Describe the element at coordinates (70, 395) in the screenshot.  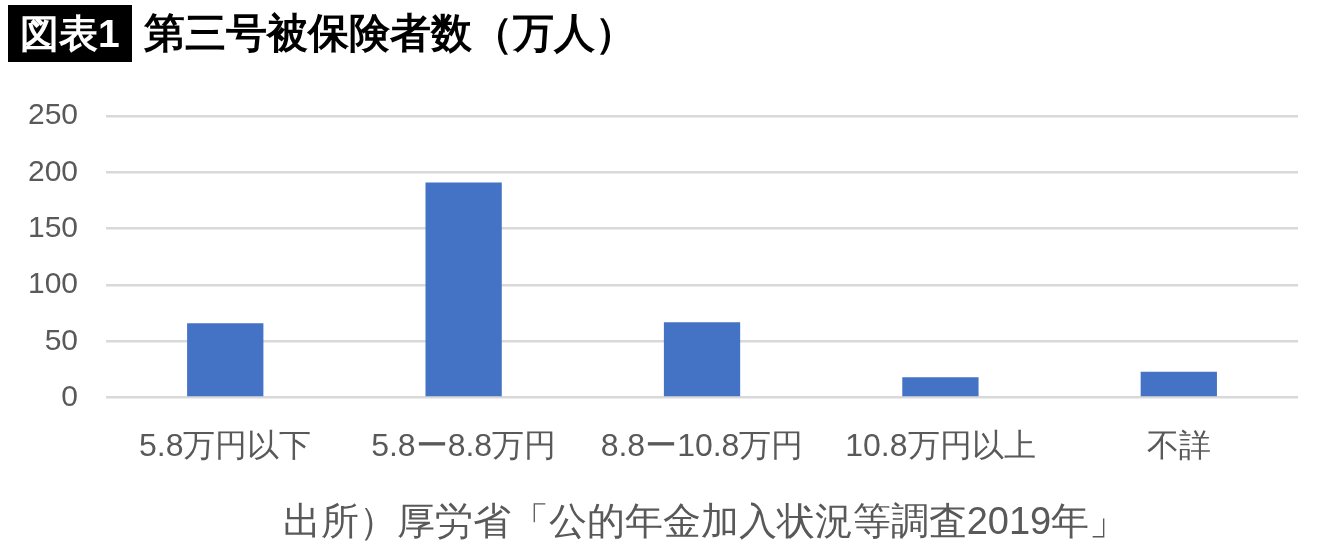
I see `y-tick-label: 0` at that location.